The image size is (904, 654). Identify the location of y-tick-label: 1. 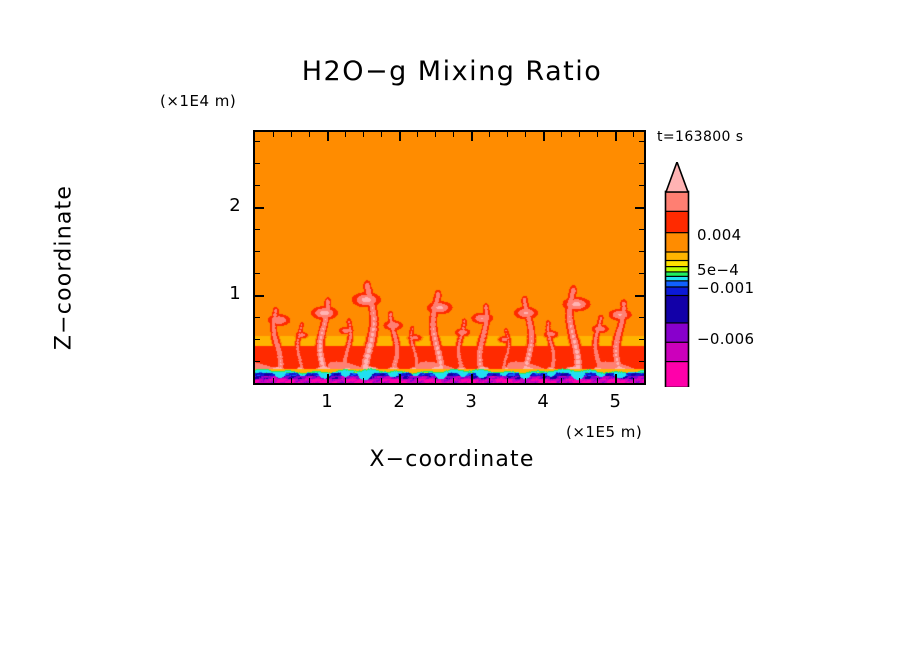
(235, 293).